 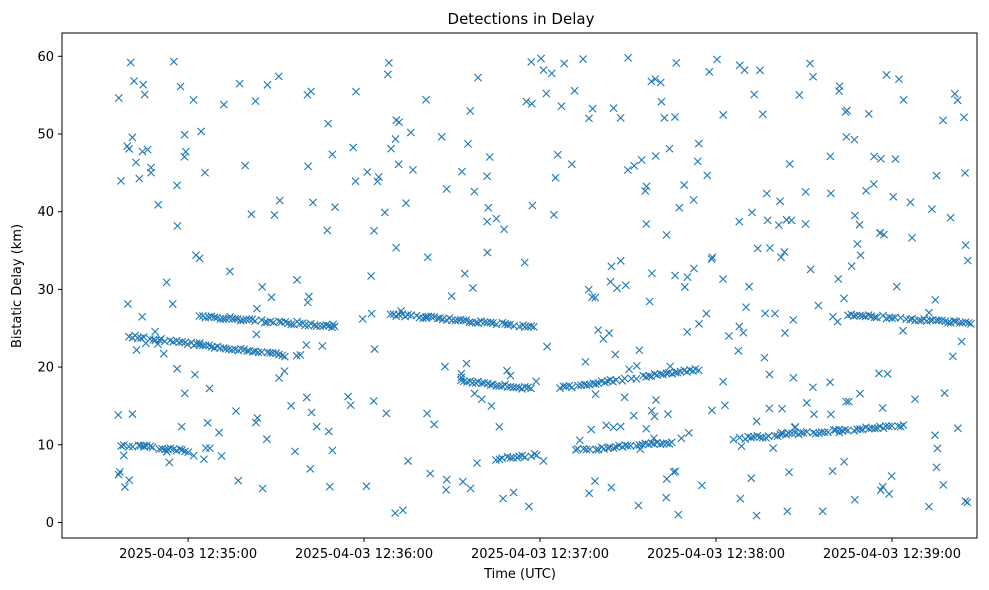 I want to click on y-tick-label: 20, so click(x=45, y=368).